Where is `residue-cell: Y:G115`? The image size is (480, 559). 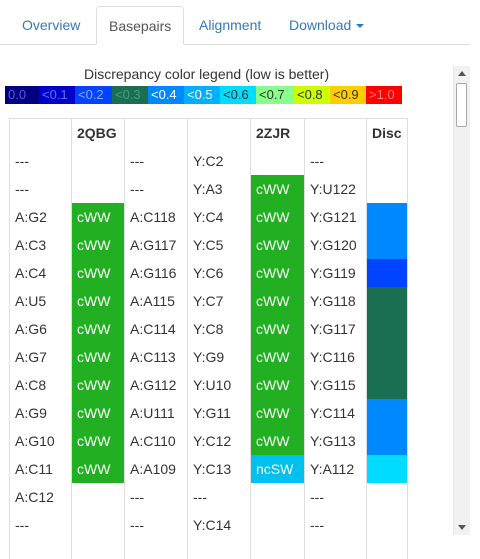
residue-cell: Y:G115 is located at coordinates (333, 385).